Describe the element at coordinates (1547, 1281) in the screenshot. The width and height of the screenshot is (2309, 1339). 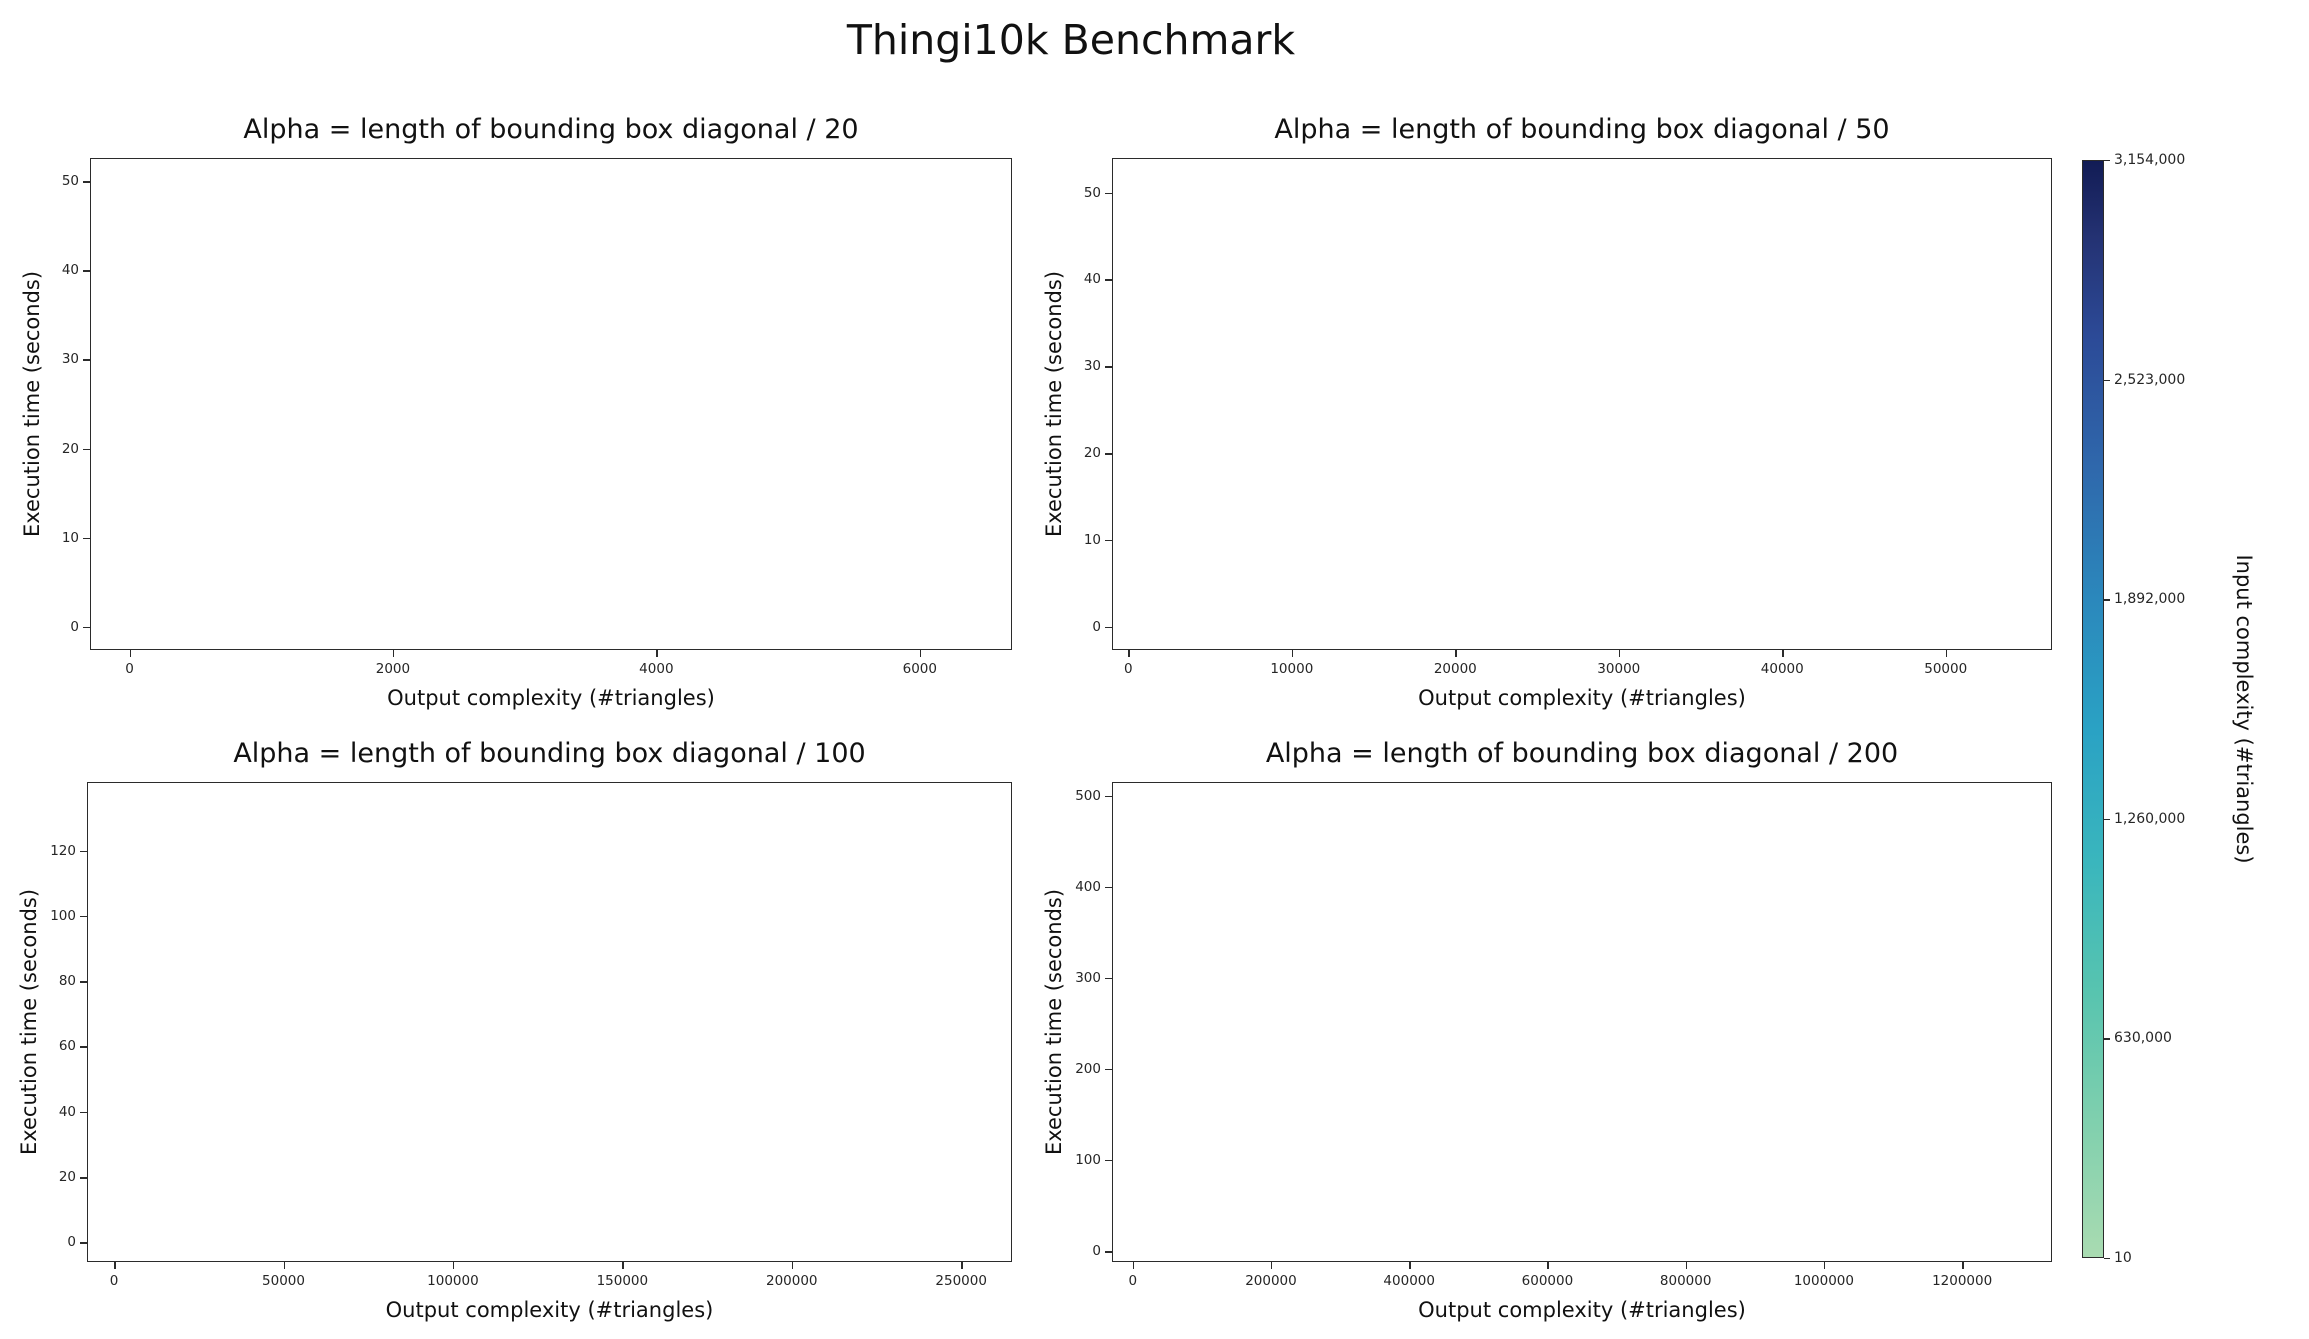
I see `x-tick-label: 600000` at that location.